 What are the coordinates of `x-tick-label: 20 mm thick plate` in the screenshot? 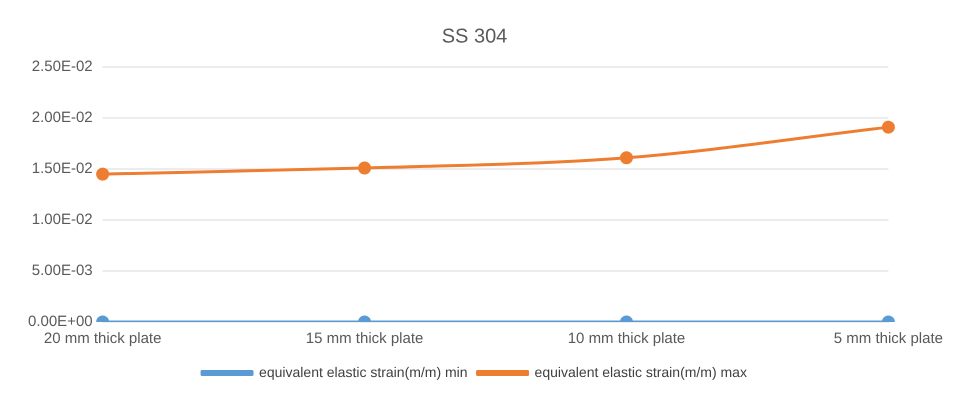 It's located at (103, 339).